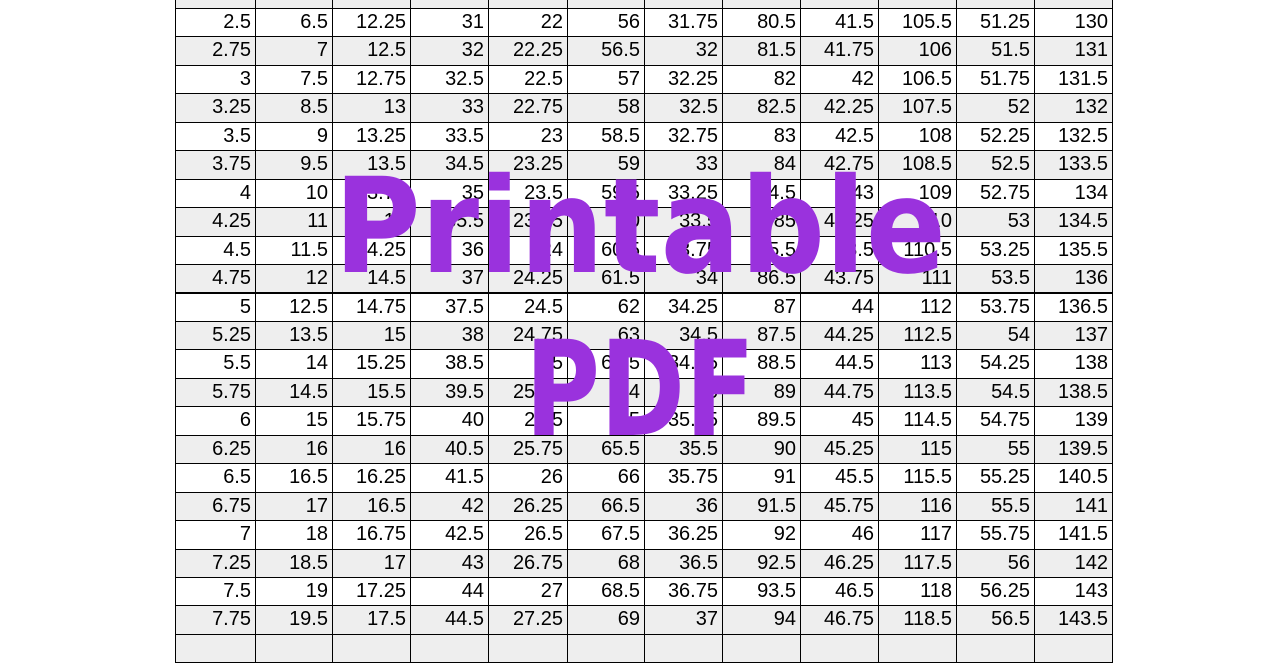 This screenshot has width=1280, height=663. Describe the element at coordinates (215, 165) in the screenshot. I see `table-cell: 3.75` at that location.